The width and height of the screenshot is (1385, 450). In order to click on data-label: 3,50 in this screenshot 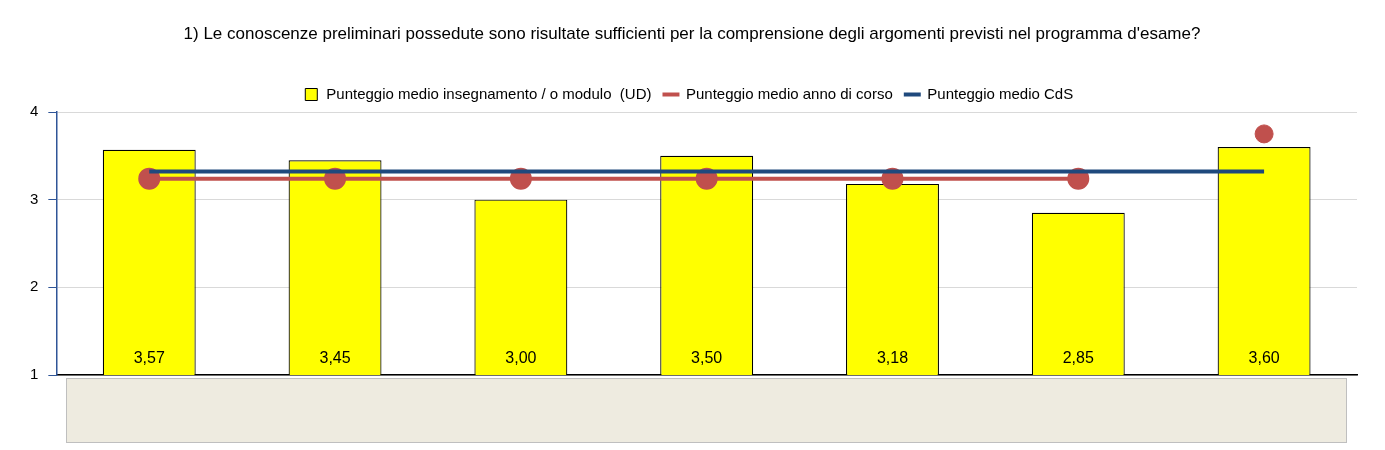, I will do `click(707, 358)`.